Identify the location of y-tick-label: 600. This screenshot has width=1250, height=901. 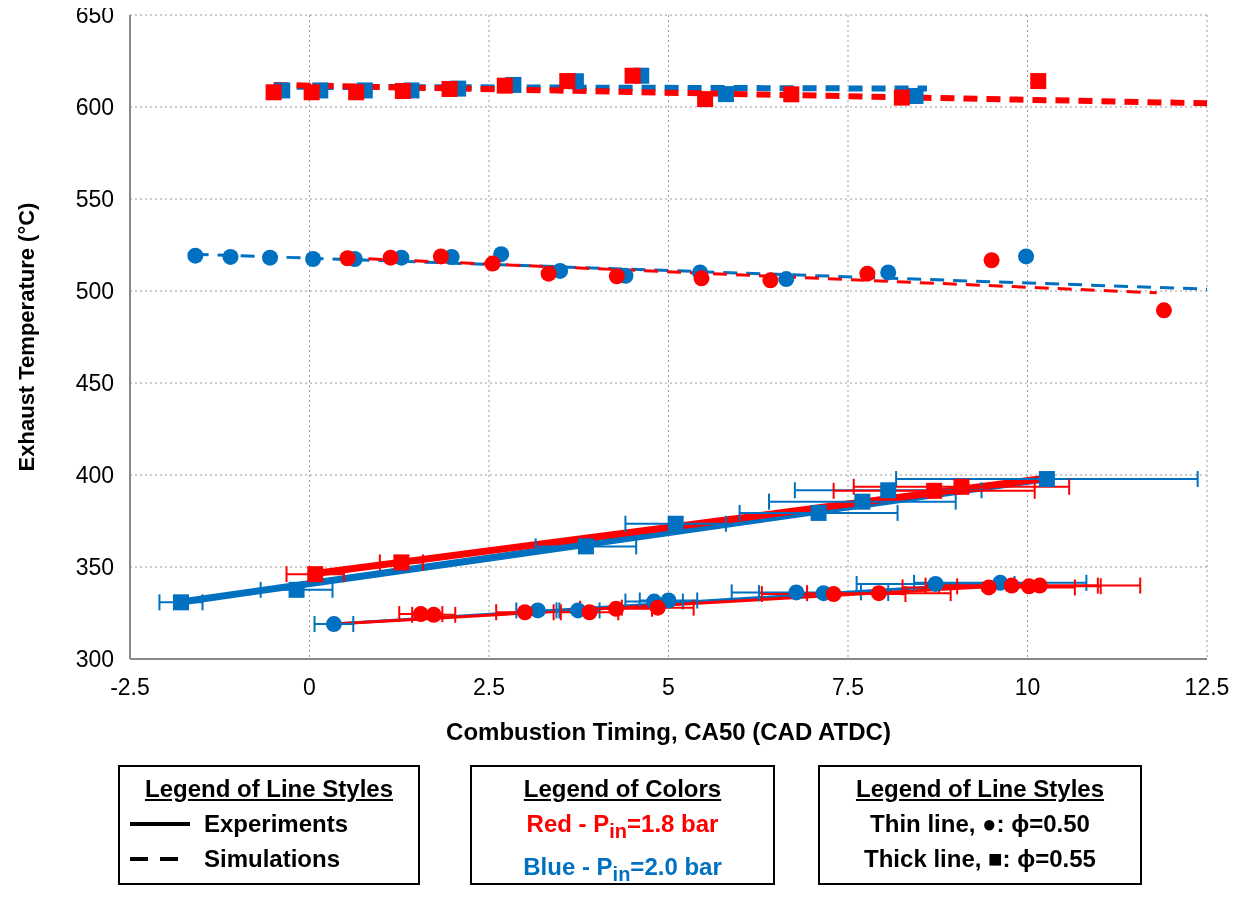
(94, 107).